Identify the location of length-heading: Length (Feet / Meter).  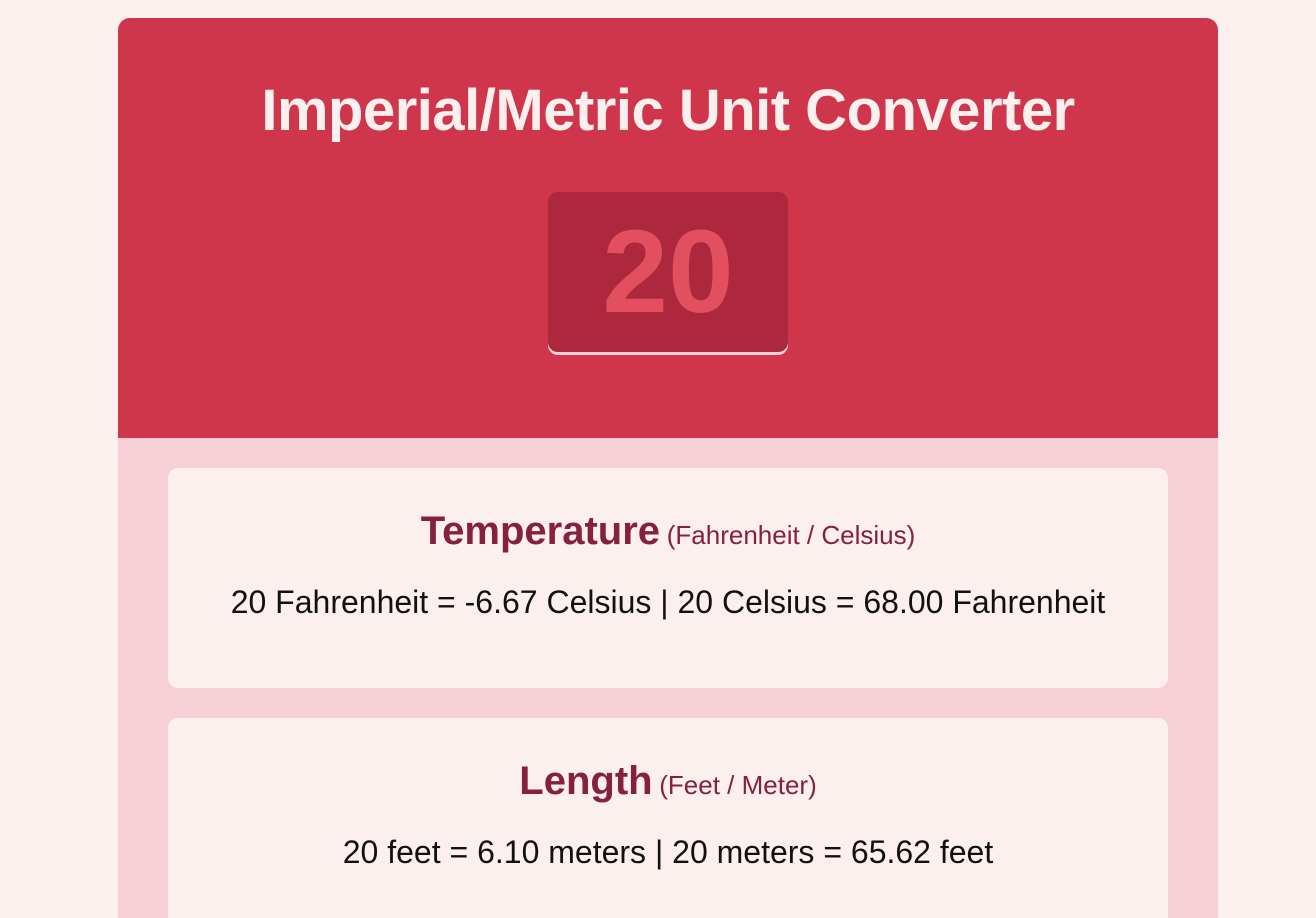
(668, 784).